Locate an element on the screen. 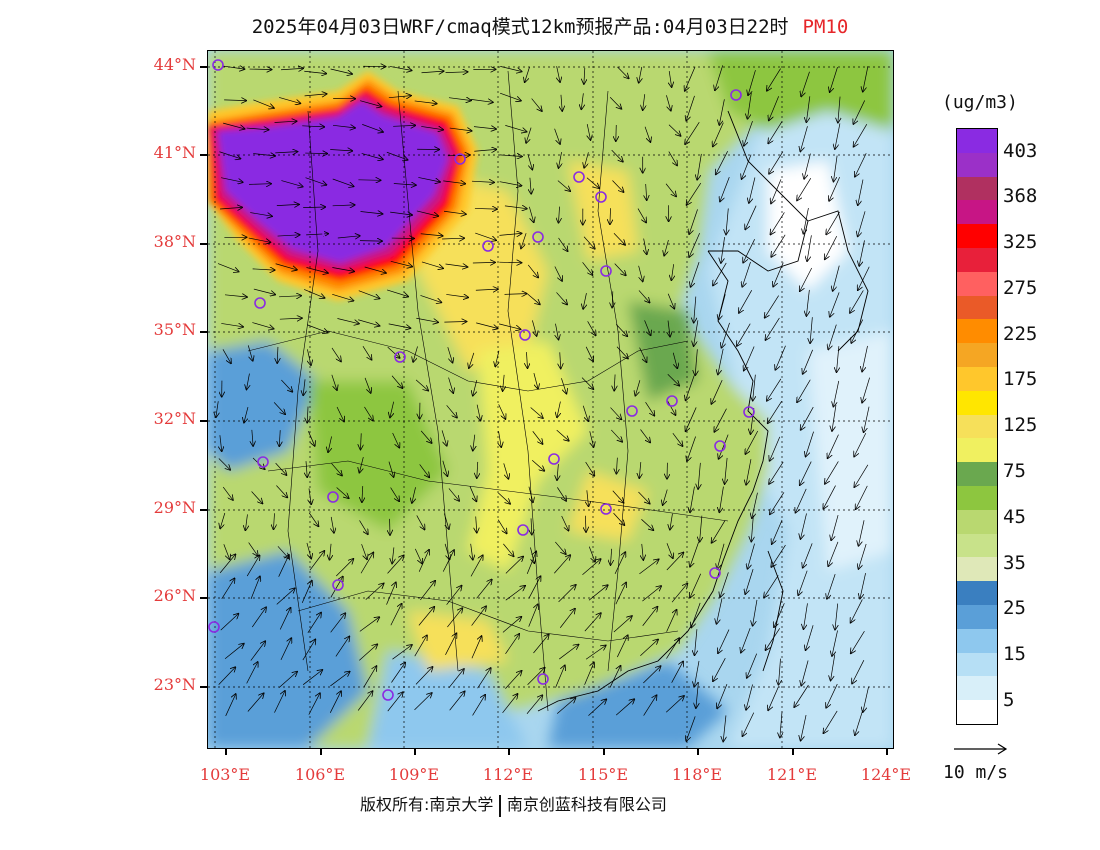 This screenshot has width=1100, height=850. lat-label: 44°N is located at coordinates (174, 64).